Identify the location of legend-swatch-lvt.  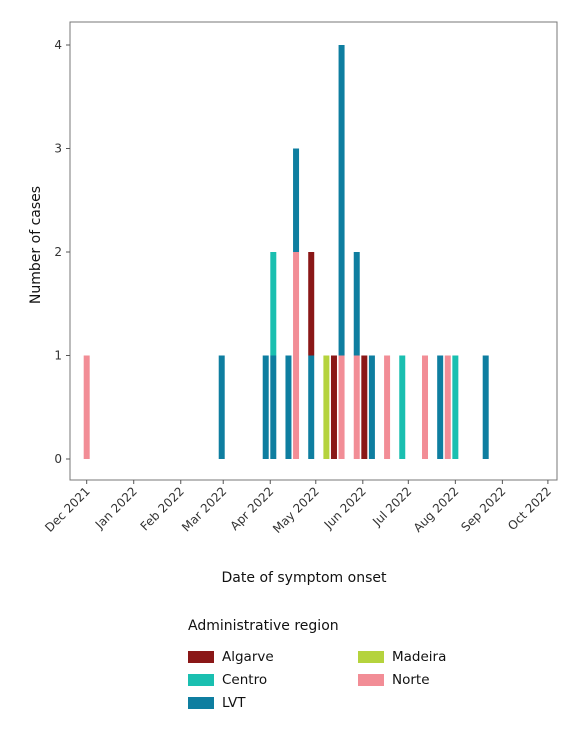
(201, 703).